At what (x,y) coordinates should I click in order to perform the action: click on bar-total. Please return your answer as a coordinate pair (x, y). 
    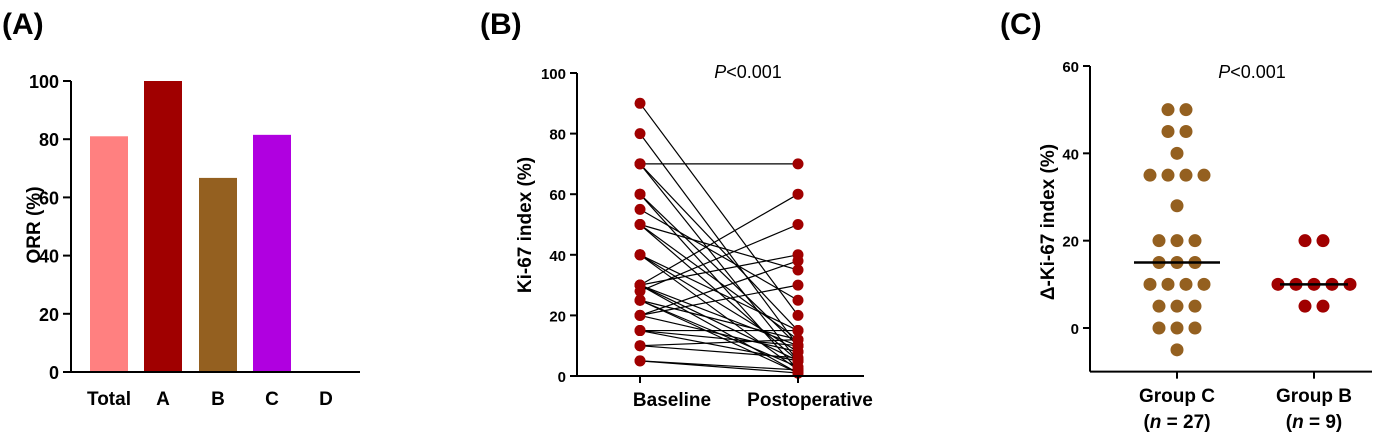
    Looking at the image, I should click on (109, 254).